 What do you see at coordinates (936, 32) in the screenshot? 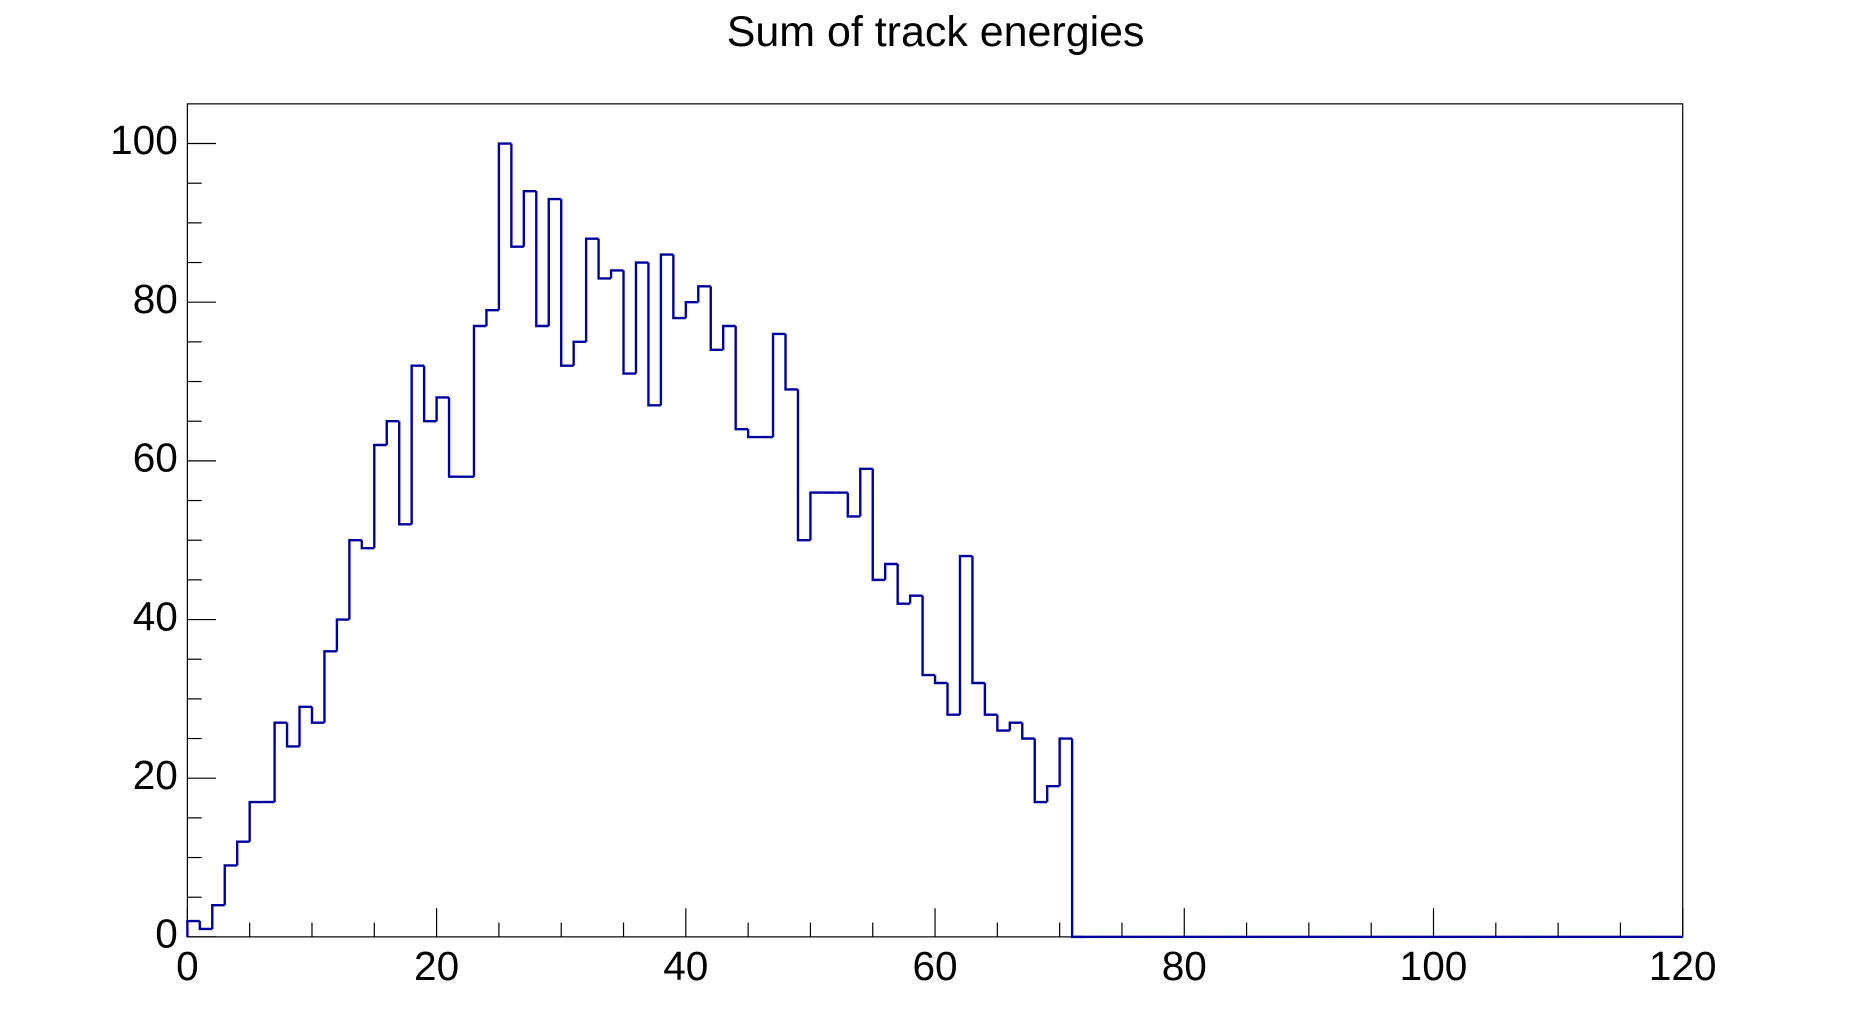
I see `chart-title: Sum of track energies` at bounding box center [936, 32].